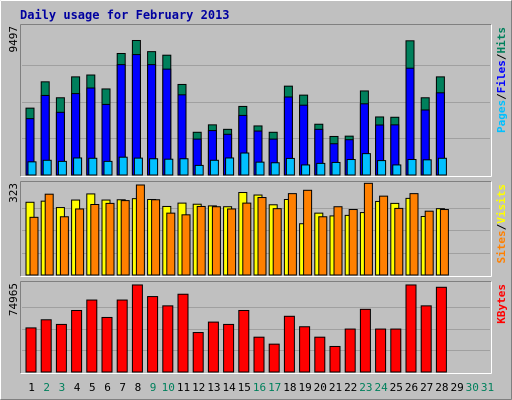  I want to click on x-tick-label-day-4: 4, so click(77, 387).